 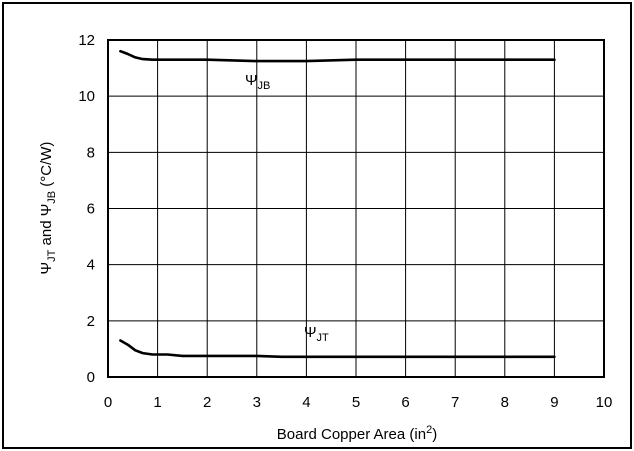 What do you see at coordinates (306, 402) in the screenshot?
I see `x-tick-label: 4` at bounding box center [306, 402].